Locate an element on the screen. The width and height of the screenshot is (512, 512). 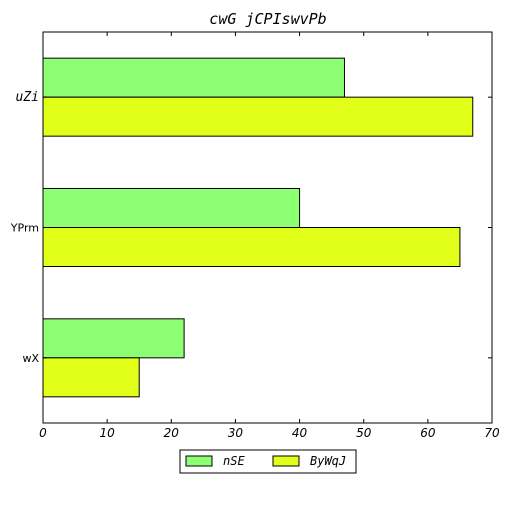
bar-ByWqJ-uZi is located at coordinates (258, 116).